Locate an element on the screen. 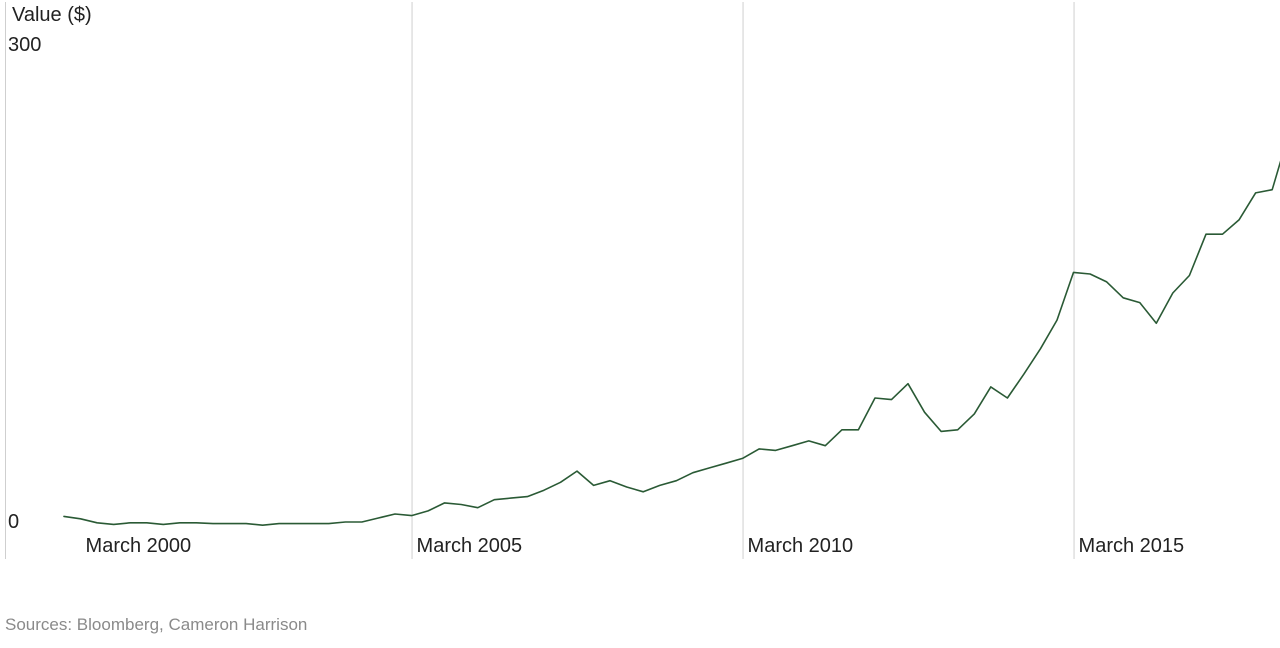 This screenshot has height=648, width=1280. y-axis-label: Value ($) is located at coordinates (52, 15).